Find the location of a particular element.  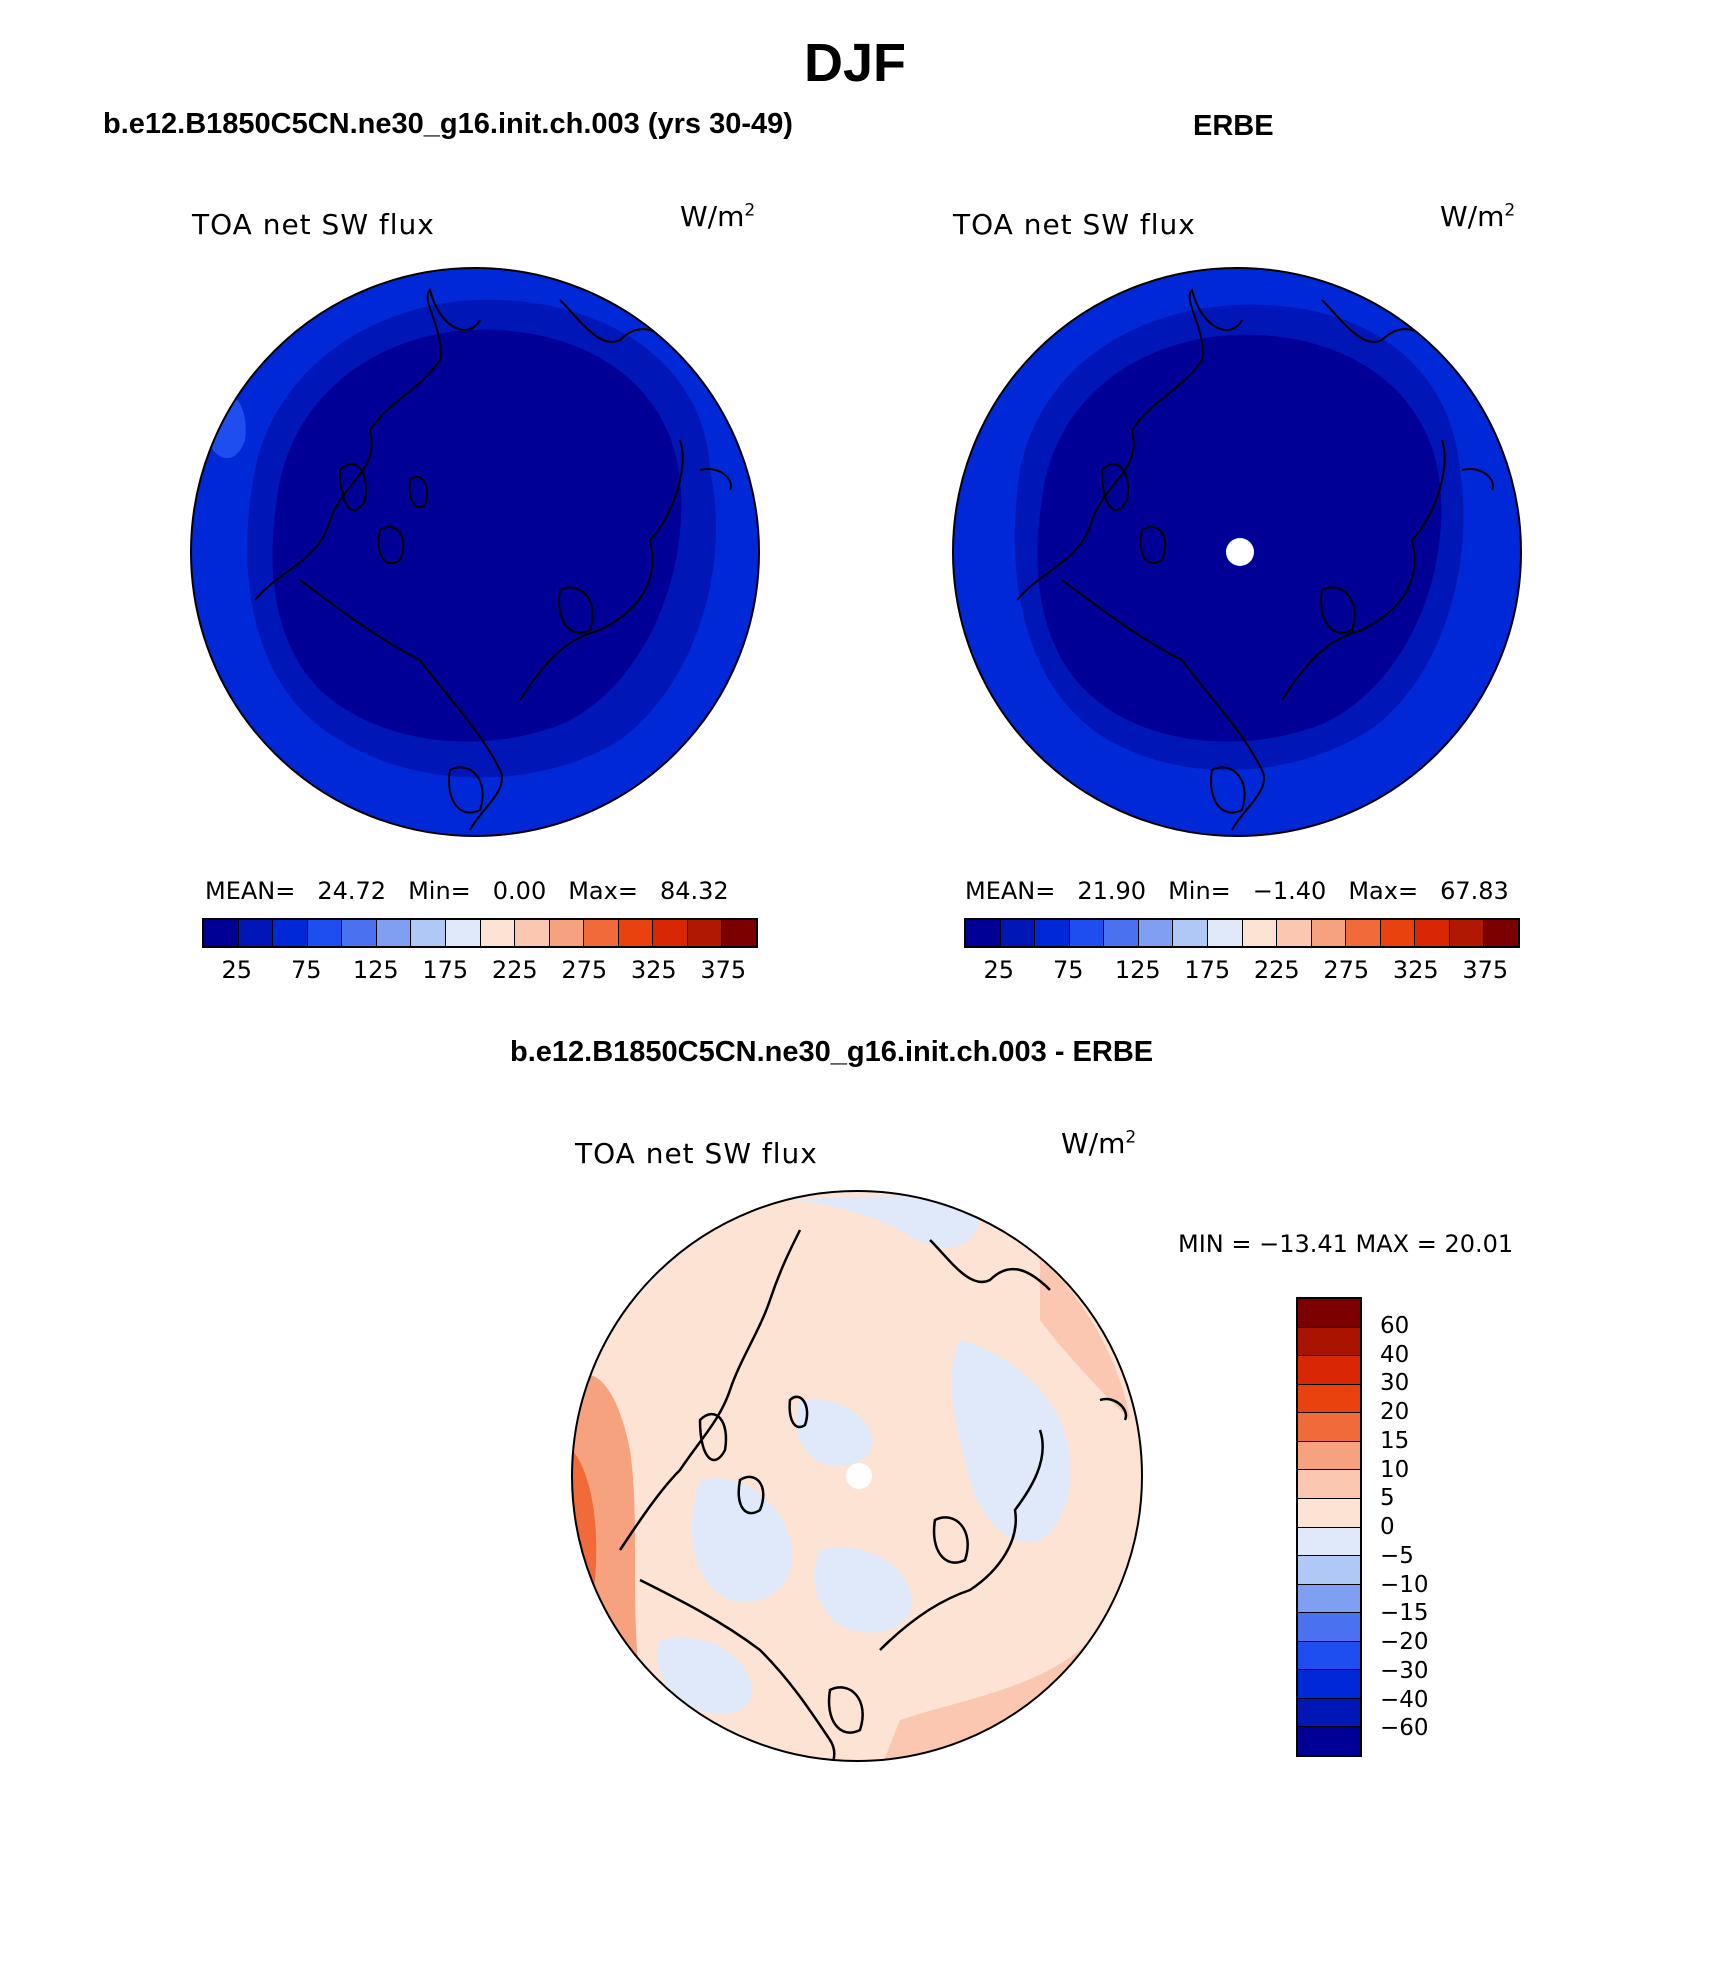

diff-se-warm is located at coordinates (1011, 1640).